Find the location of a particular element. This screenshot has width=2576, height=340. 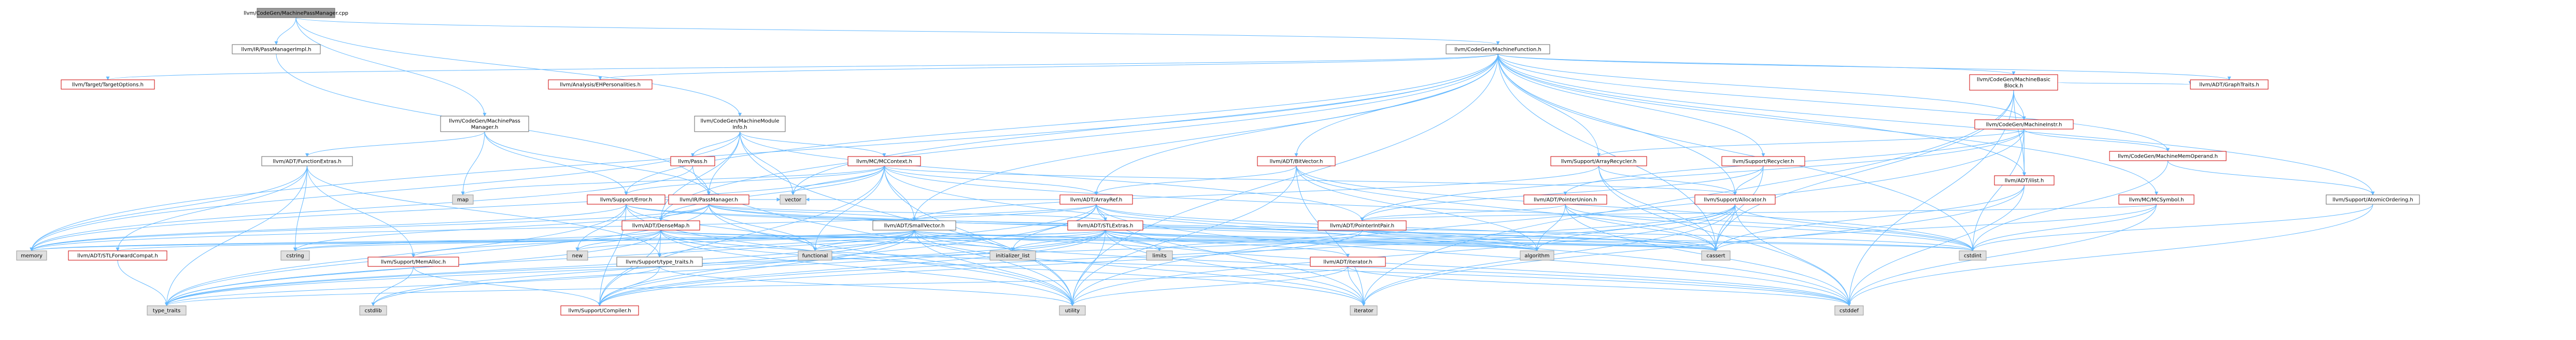

edge-mc_ctx-to-dense_map is located at coordinates (772, 193).